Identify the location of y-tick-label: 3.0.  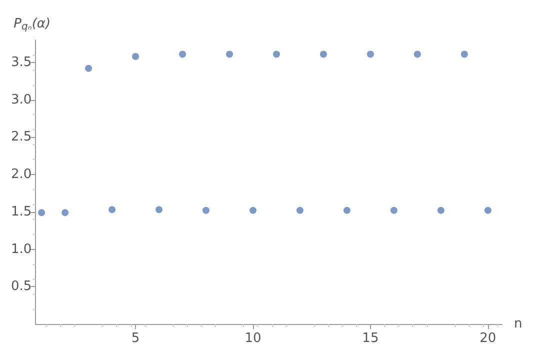
(21, 100).